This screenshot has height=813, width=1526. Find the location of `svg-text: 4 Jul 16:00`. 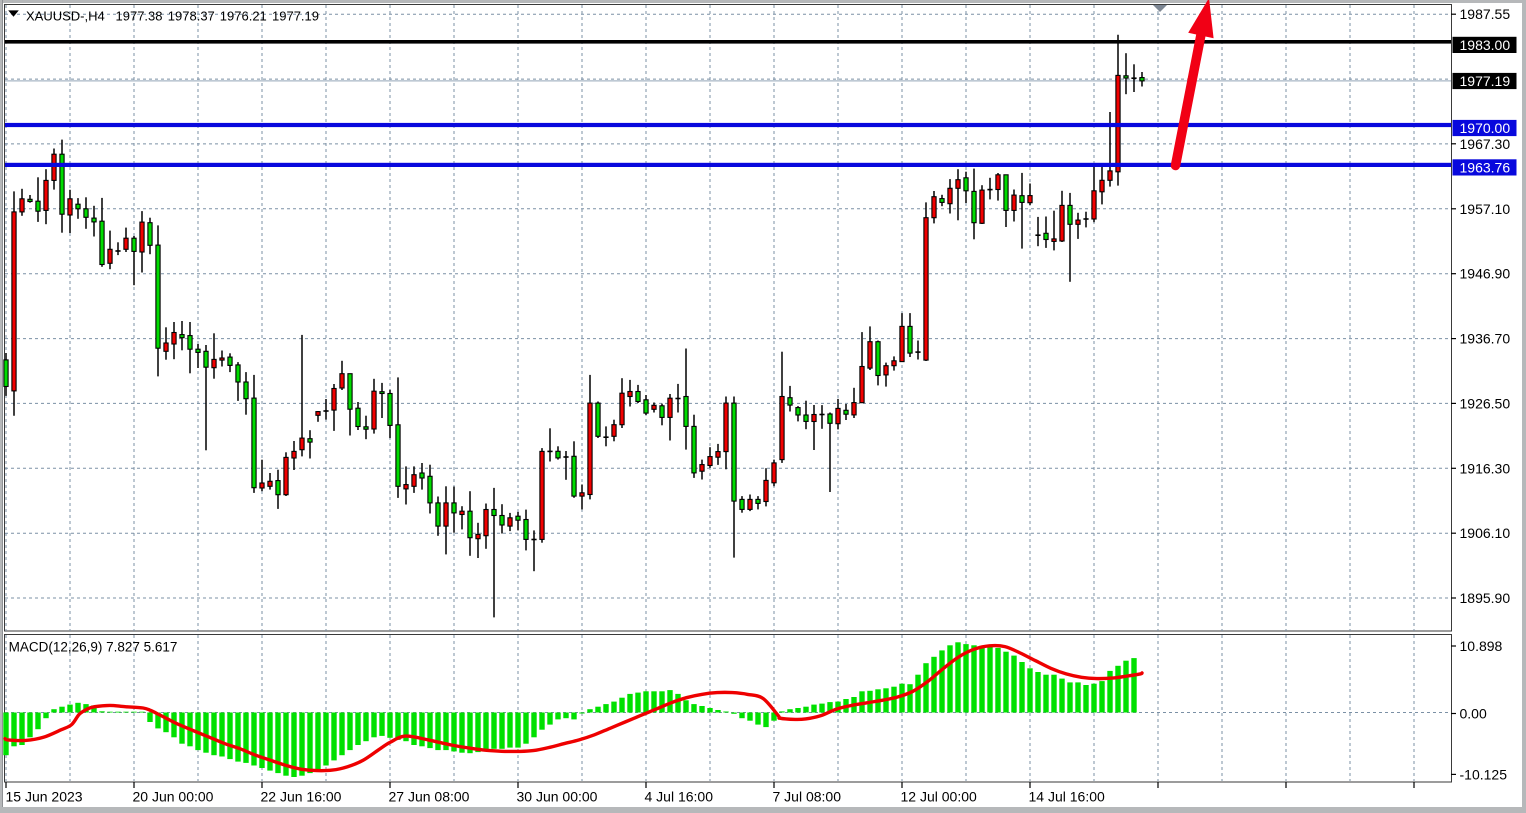

svg-text: 4 Jul 16:00 is located at coordinates (679, 797).